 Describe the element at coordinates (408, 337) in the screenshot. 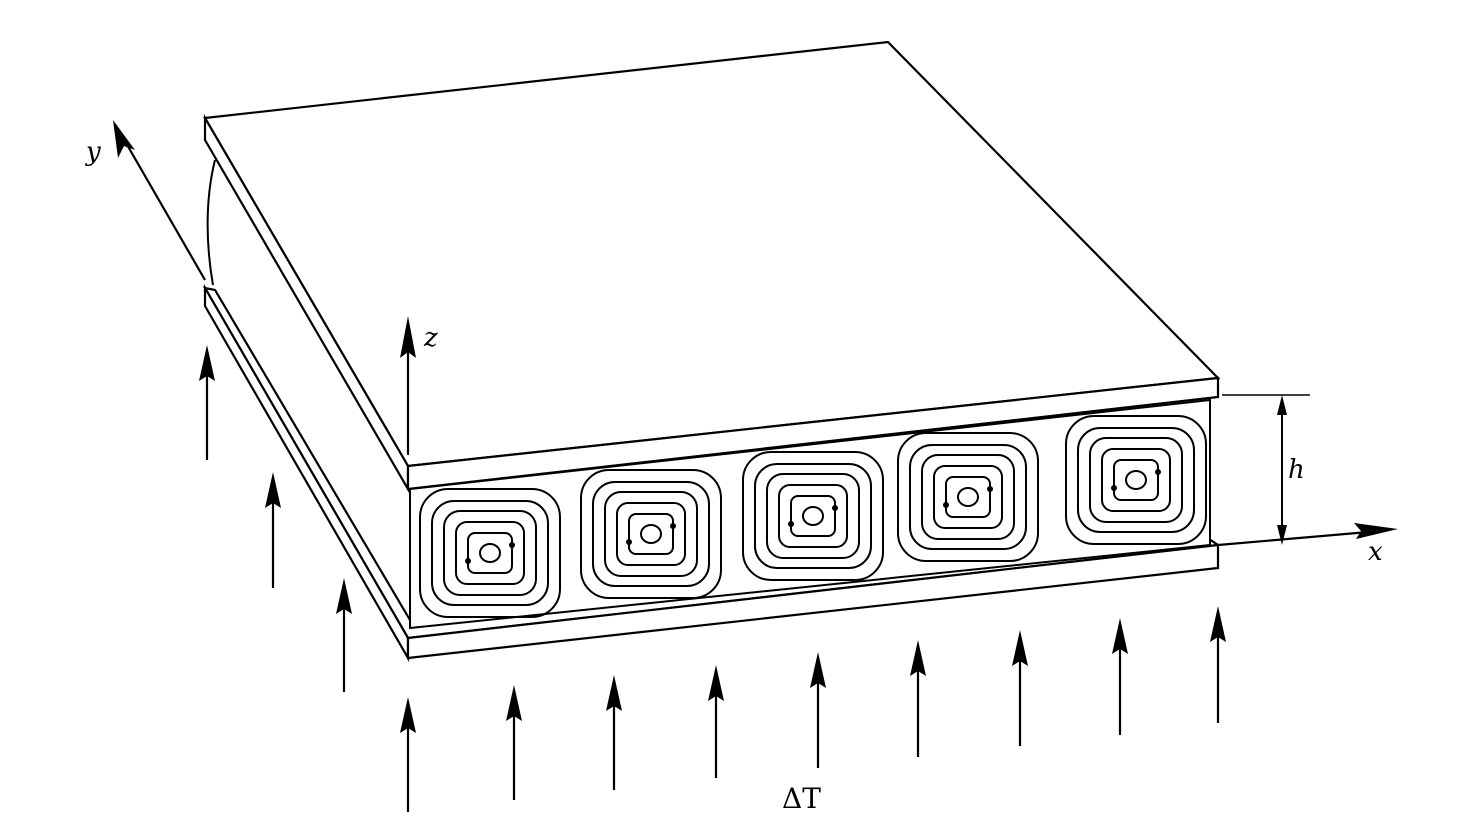

I see `z-axis-arrowhead` at that location.